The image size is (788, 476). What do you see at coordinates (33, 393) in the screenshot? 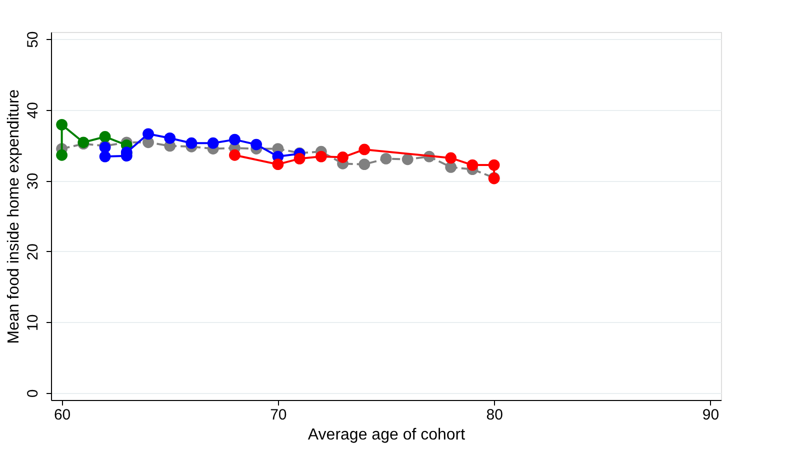
I see `y-tick-label: 0` at bounding box center [33, 393].